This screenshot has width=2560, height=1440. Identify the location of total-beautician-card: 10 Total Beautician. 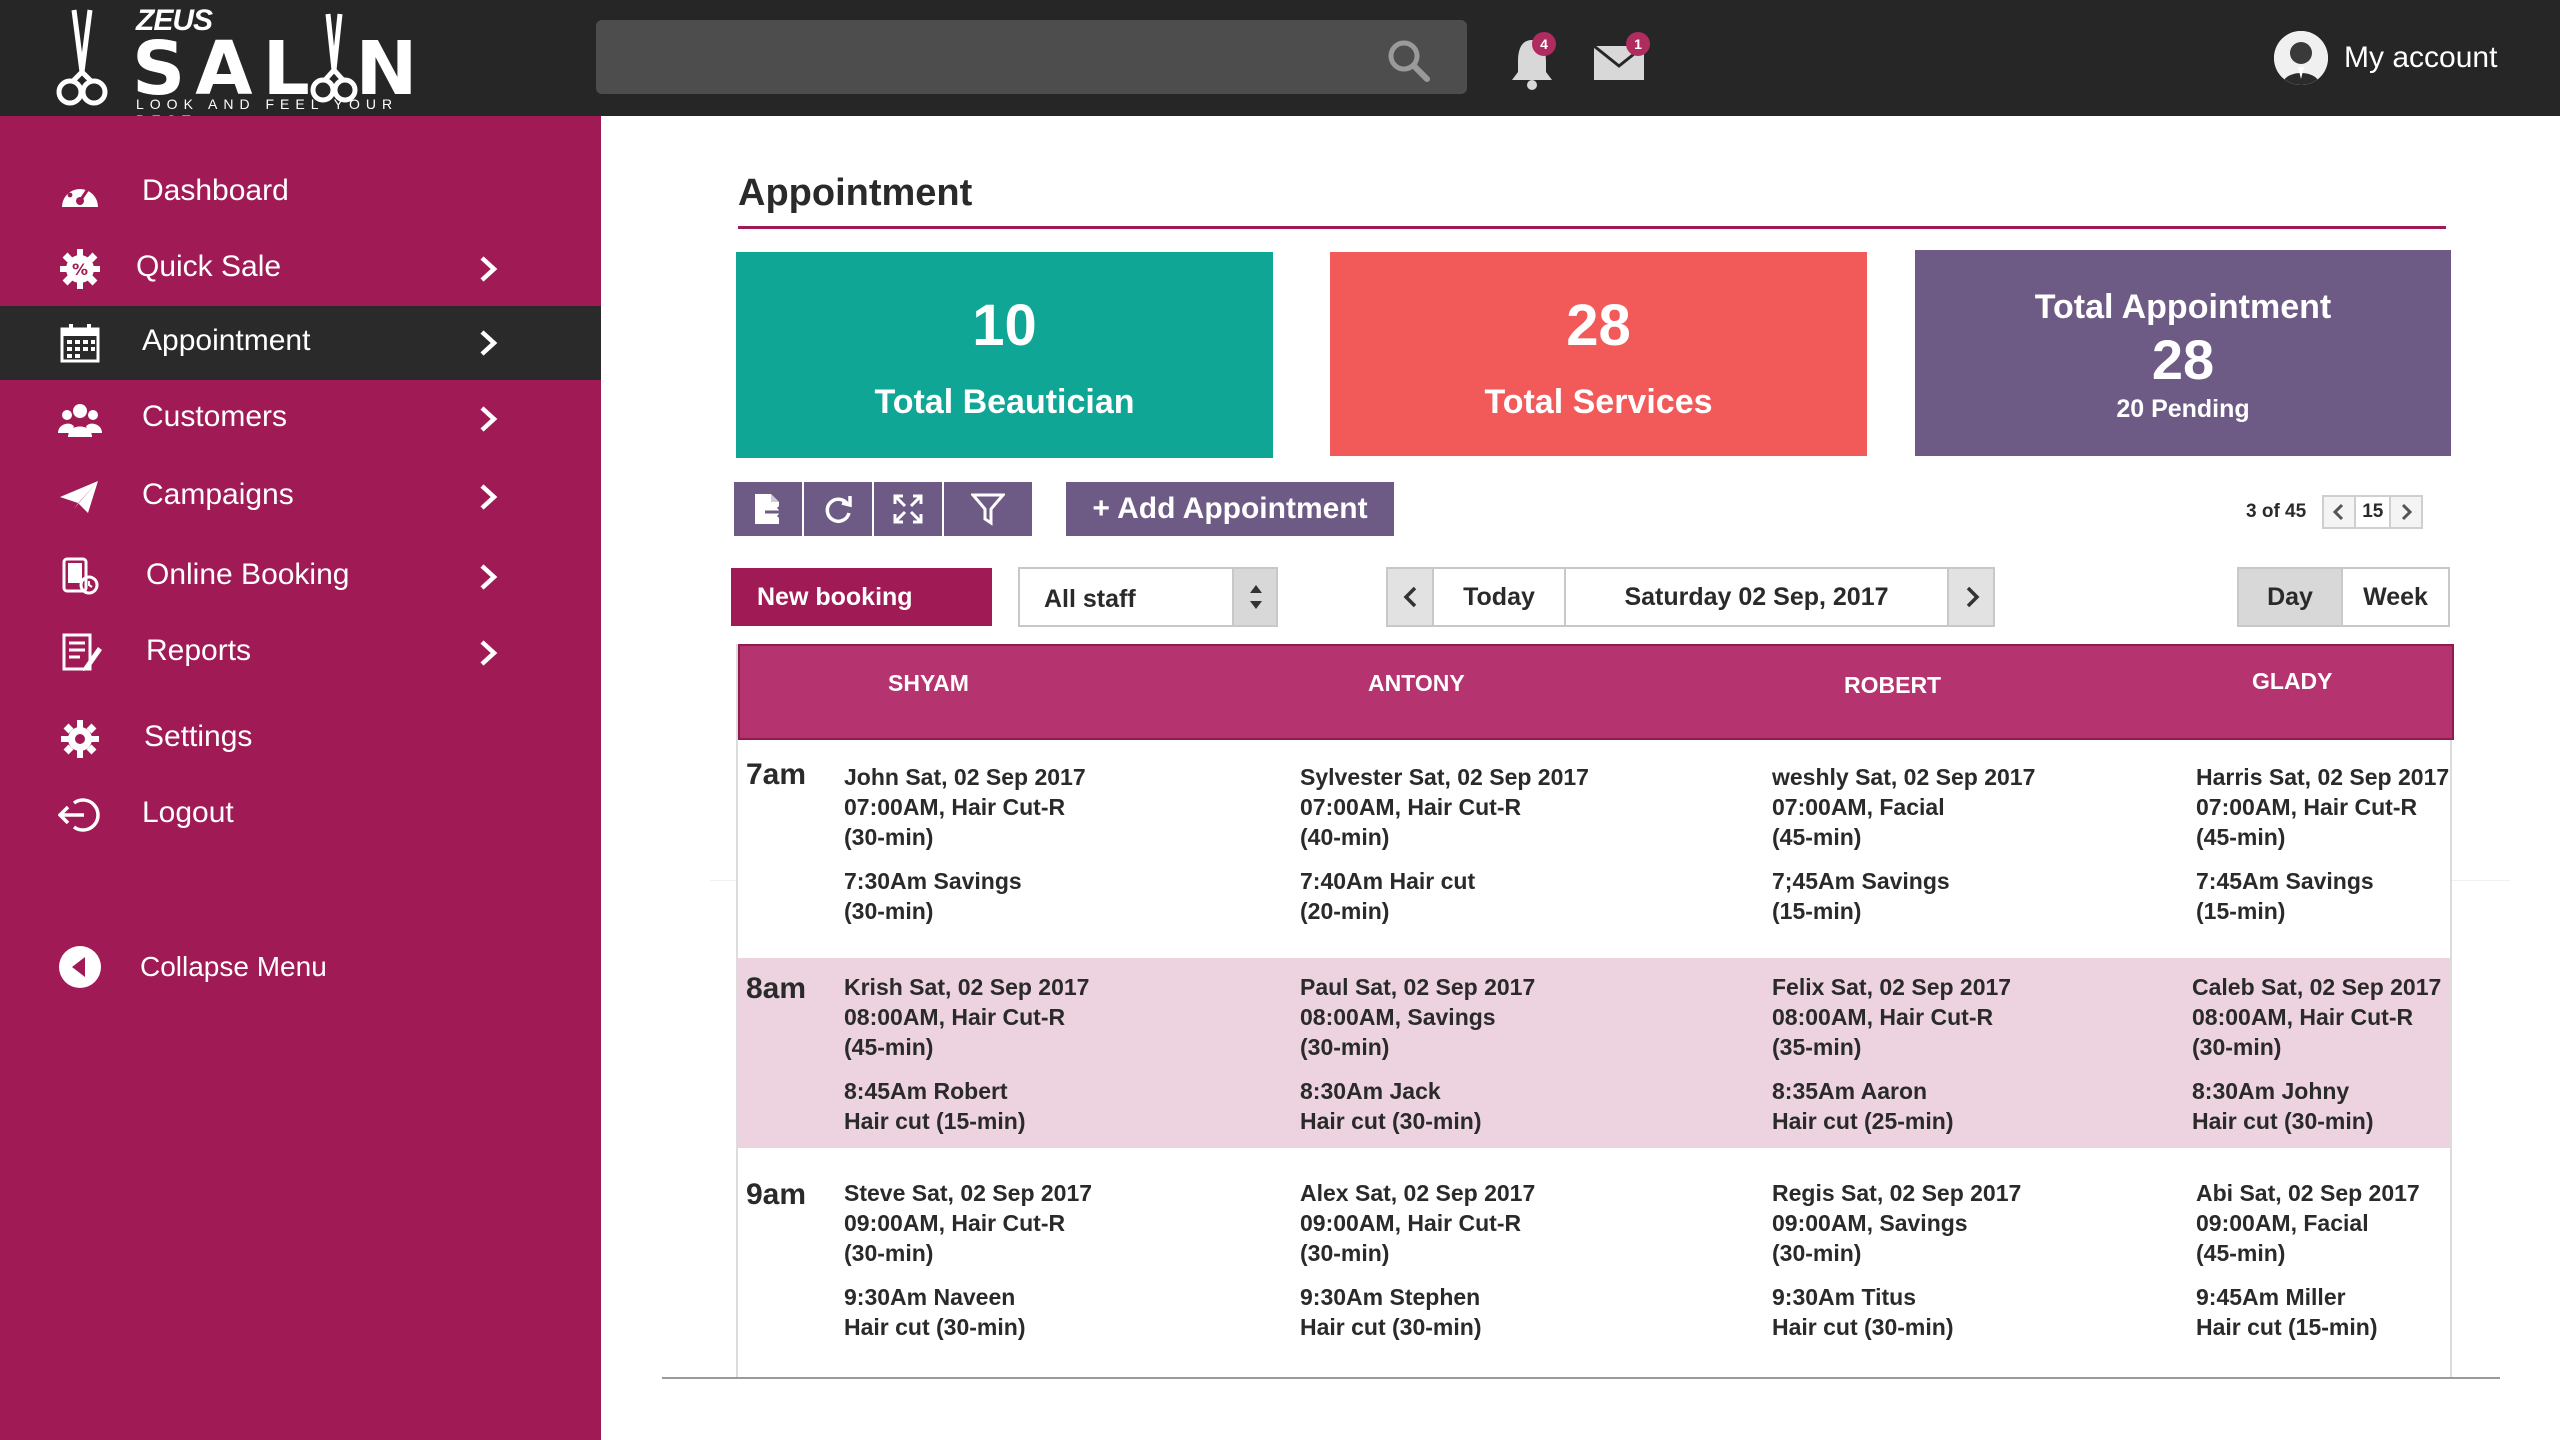
(1004, 355).